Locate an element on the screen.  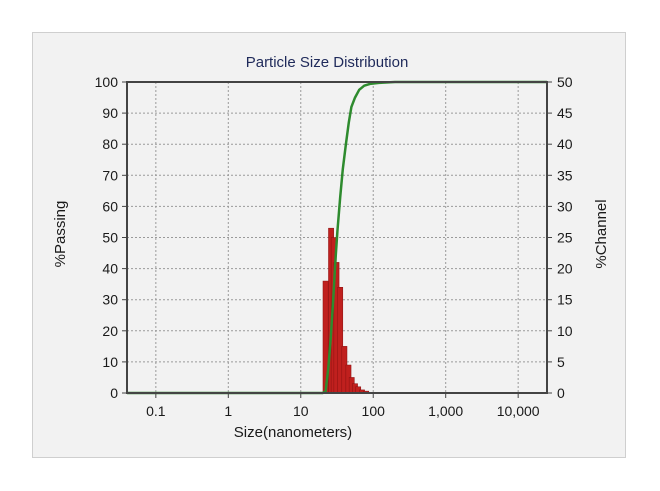
x-tick-label: 1,000 is located at coordinates (445, 411).